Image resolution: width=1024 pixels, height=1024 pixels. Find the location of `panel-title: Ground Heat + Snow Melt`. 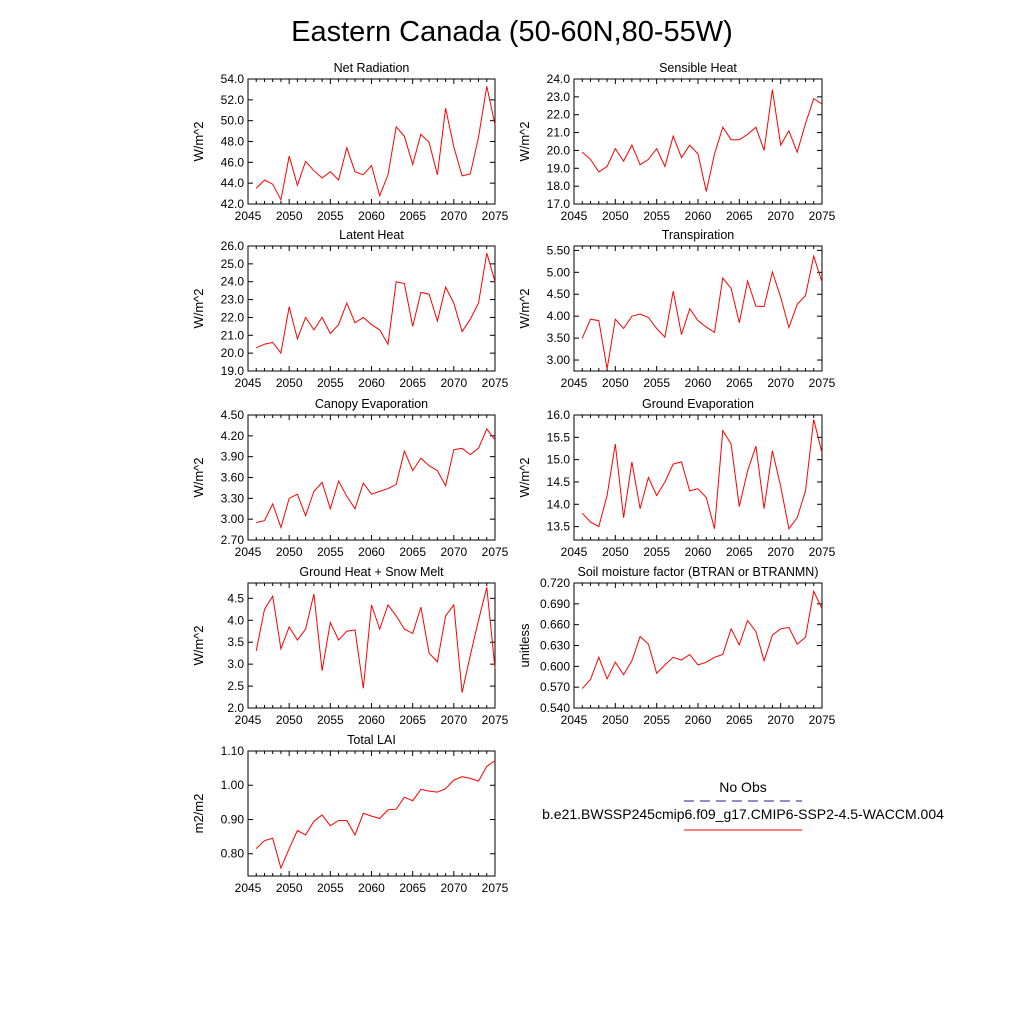

panel-title: Ground Heat + Snow Melt is located at coordinates (371, 572).